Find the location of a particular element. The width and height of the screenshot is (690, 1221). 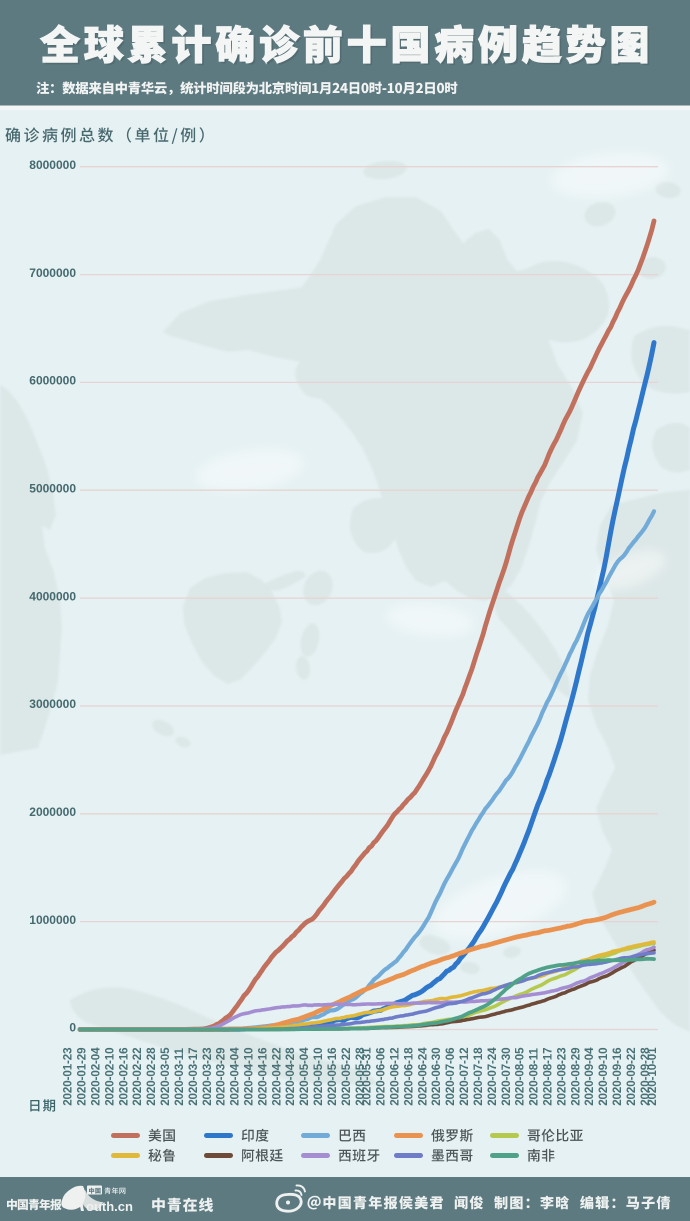

svg-text: 2020-04-22 is located at coordinates (276, 1076).